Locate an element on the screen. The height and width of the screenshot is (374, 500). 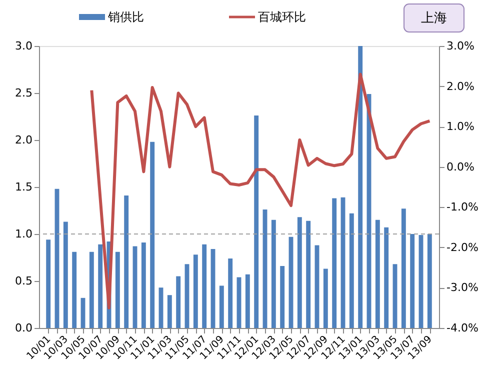
y2-tick-label: -4.0% is located at coordinates (462, 328).